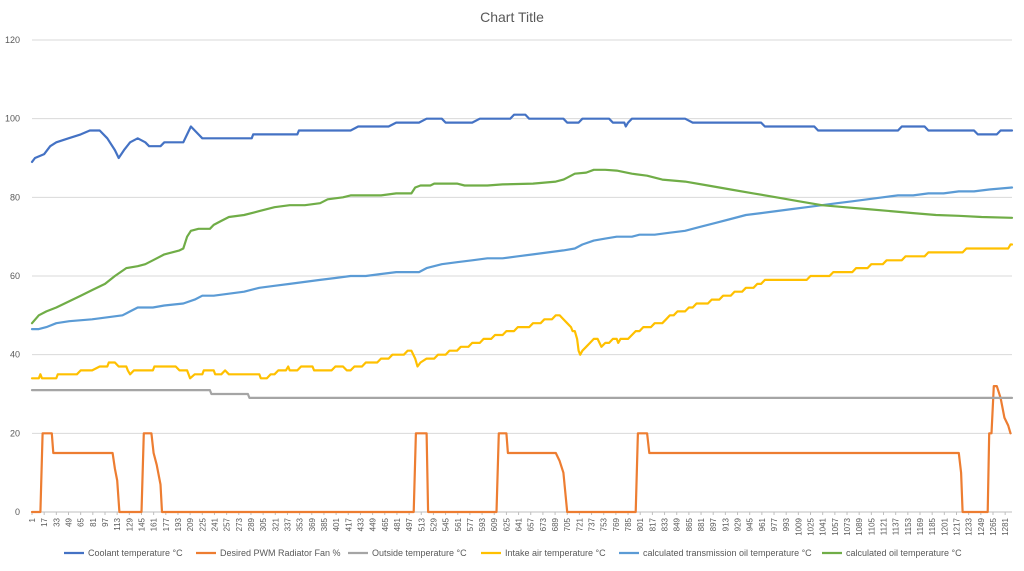 The image size is (1024, 571). Describe the element at coordinates (567, 524) in the screenshot. I see `x-tick-label: 705` at that location.